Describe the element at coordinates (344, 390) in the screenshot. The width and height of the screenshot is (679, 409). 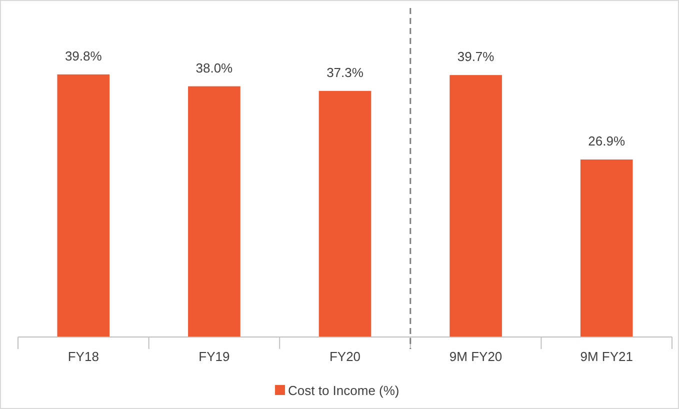
I see `legend-label: Cost to Income (%)` at that location.